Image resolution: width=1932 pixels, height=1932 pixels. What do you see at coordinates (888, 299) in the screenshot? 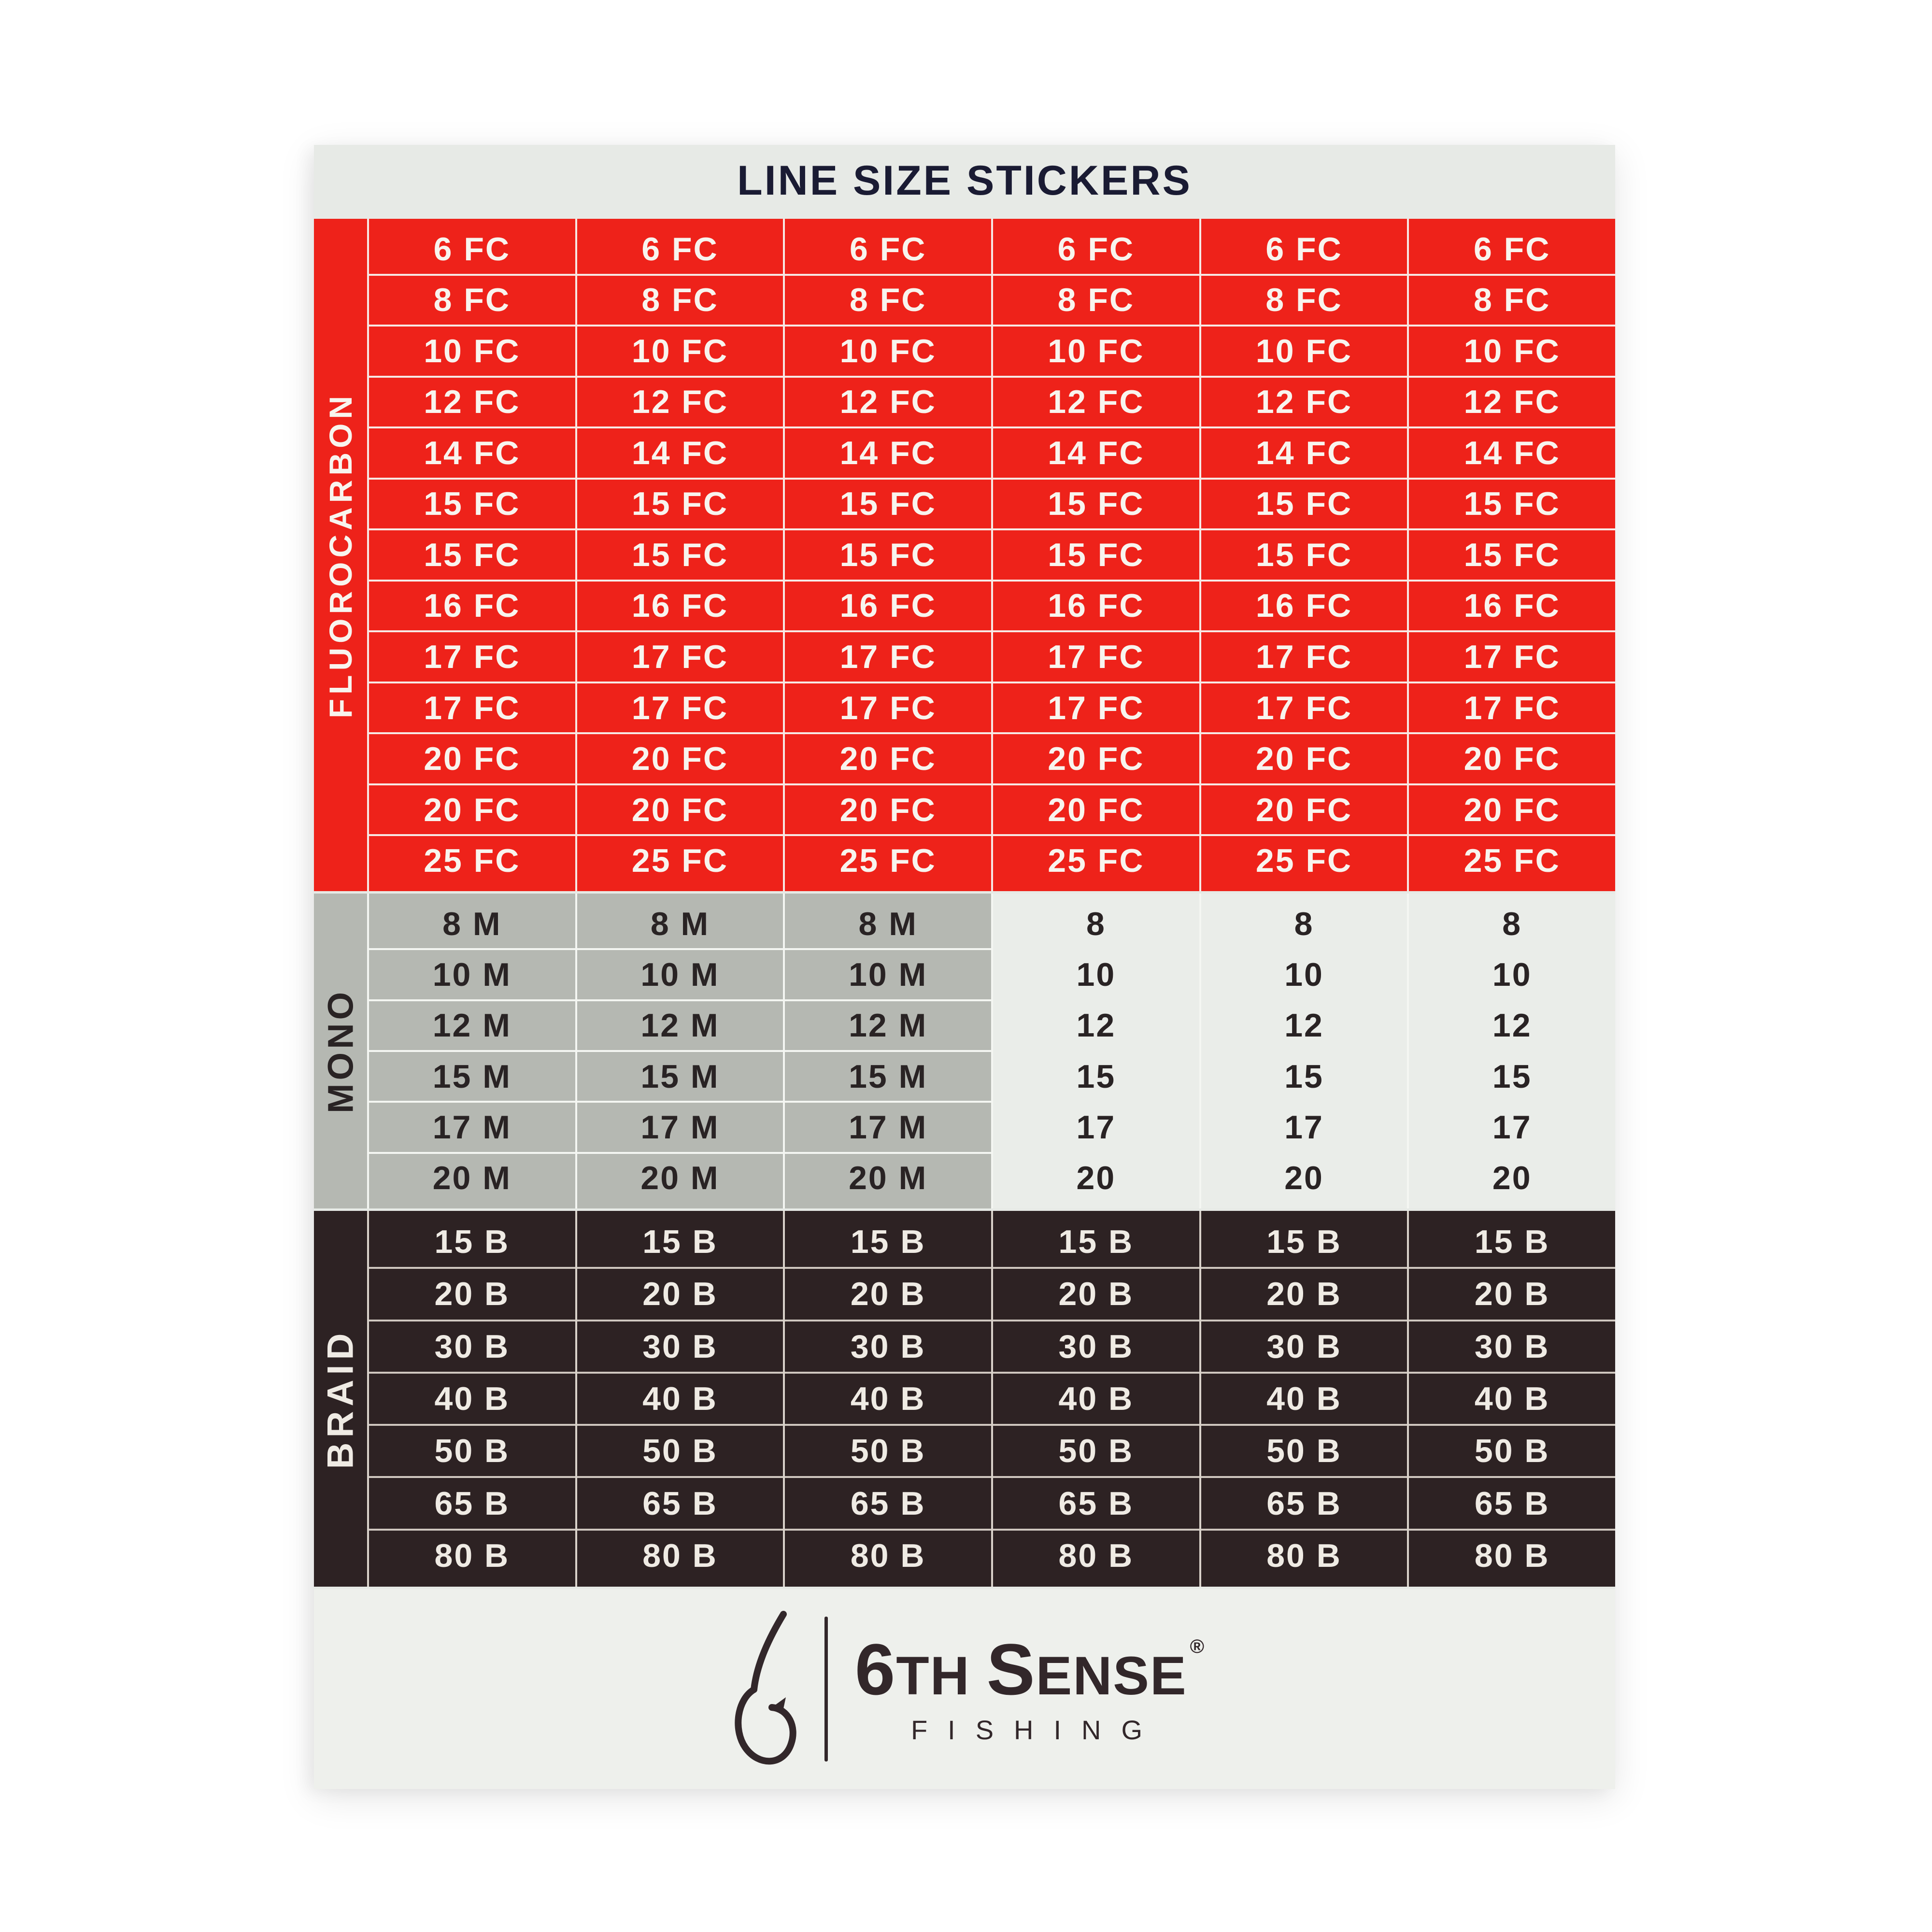
I see `fluorocarbon-sticker: 8 FC` at bounding box center [888, 299].